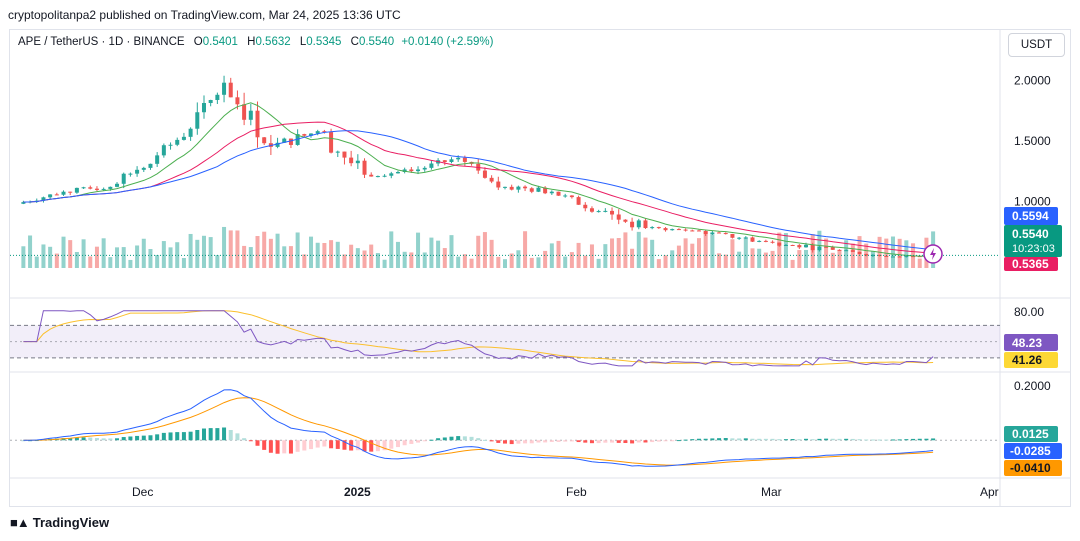  I want to click on last-price-badge-text: 0.5540, so click(1030, 234).